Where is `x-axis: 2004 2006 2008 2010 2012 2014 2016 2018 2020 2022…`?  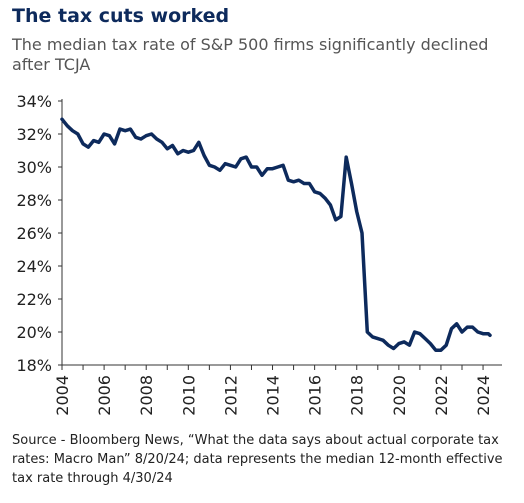 x-axis: 2004 2006 2008 2010 2012 2014 2016 2018 2020 2022… is located at coordinates (277, 390).